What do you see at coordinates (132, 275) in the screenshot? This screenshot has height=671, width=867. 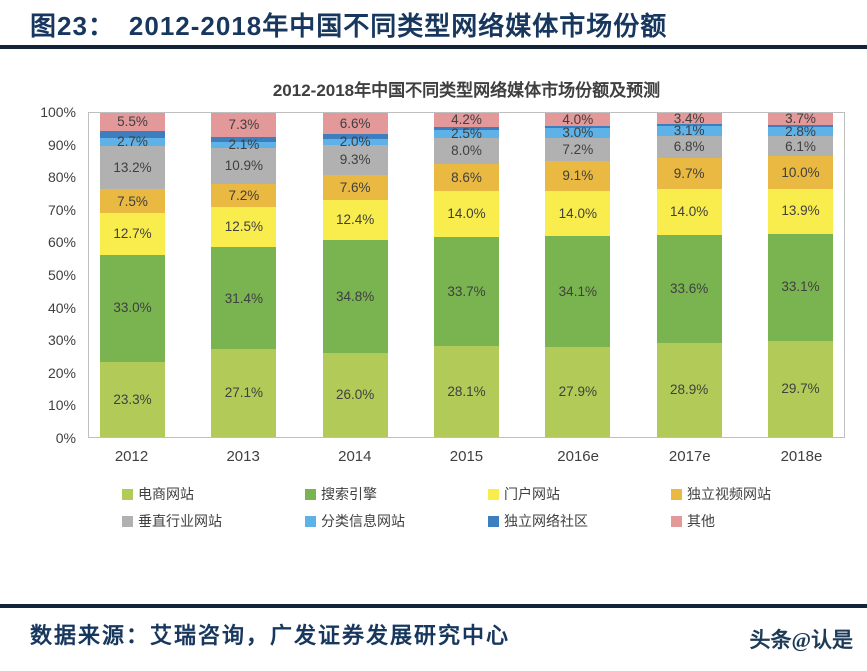 I see `stacked-bar-2012: 23.3% 33.0% 12.7% 7.5% 13.2% 2.7% 5.5%` at bounding box center [132, 275].